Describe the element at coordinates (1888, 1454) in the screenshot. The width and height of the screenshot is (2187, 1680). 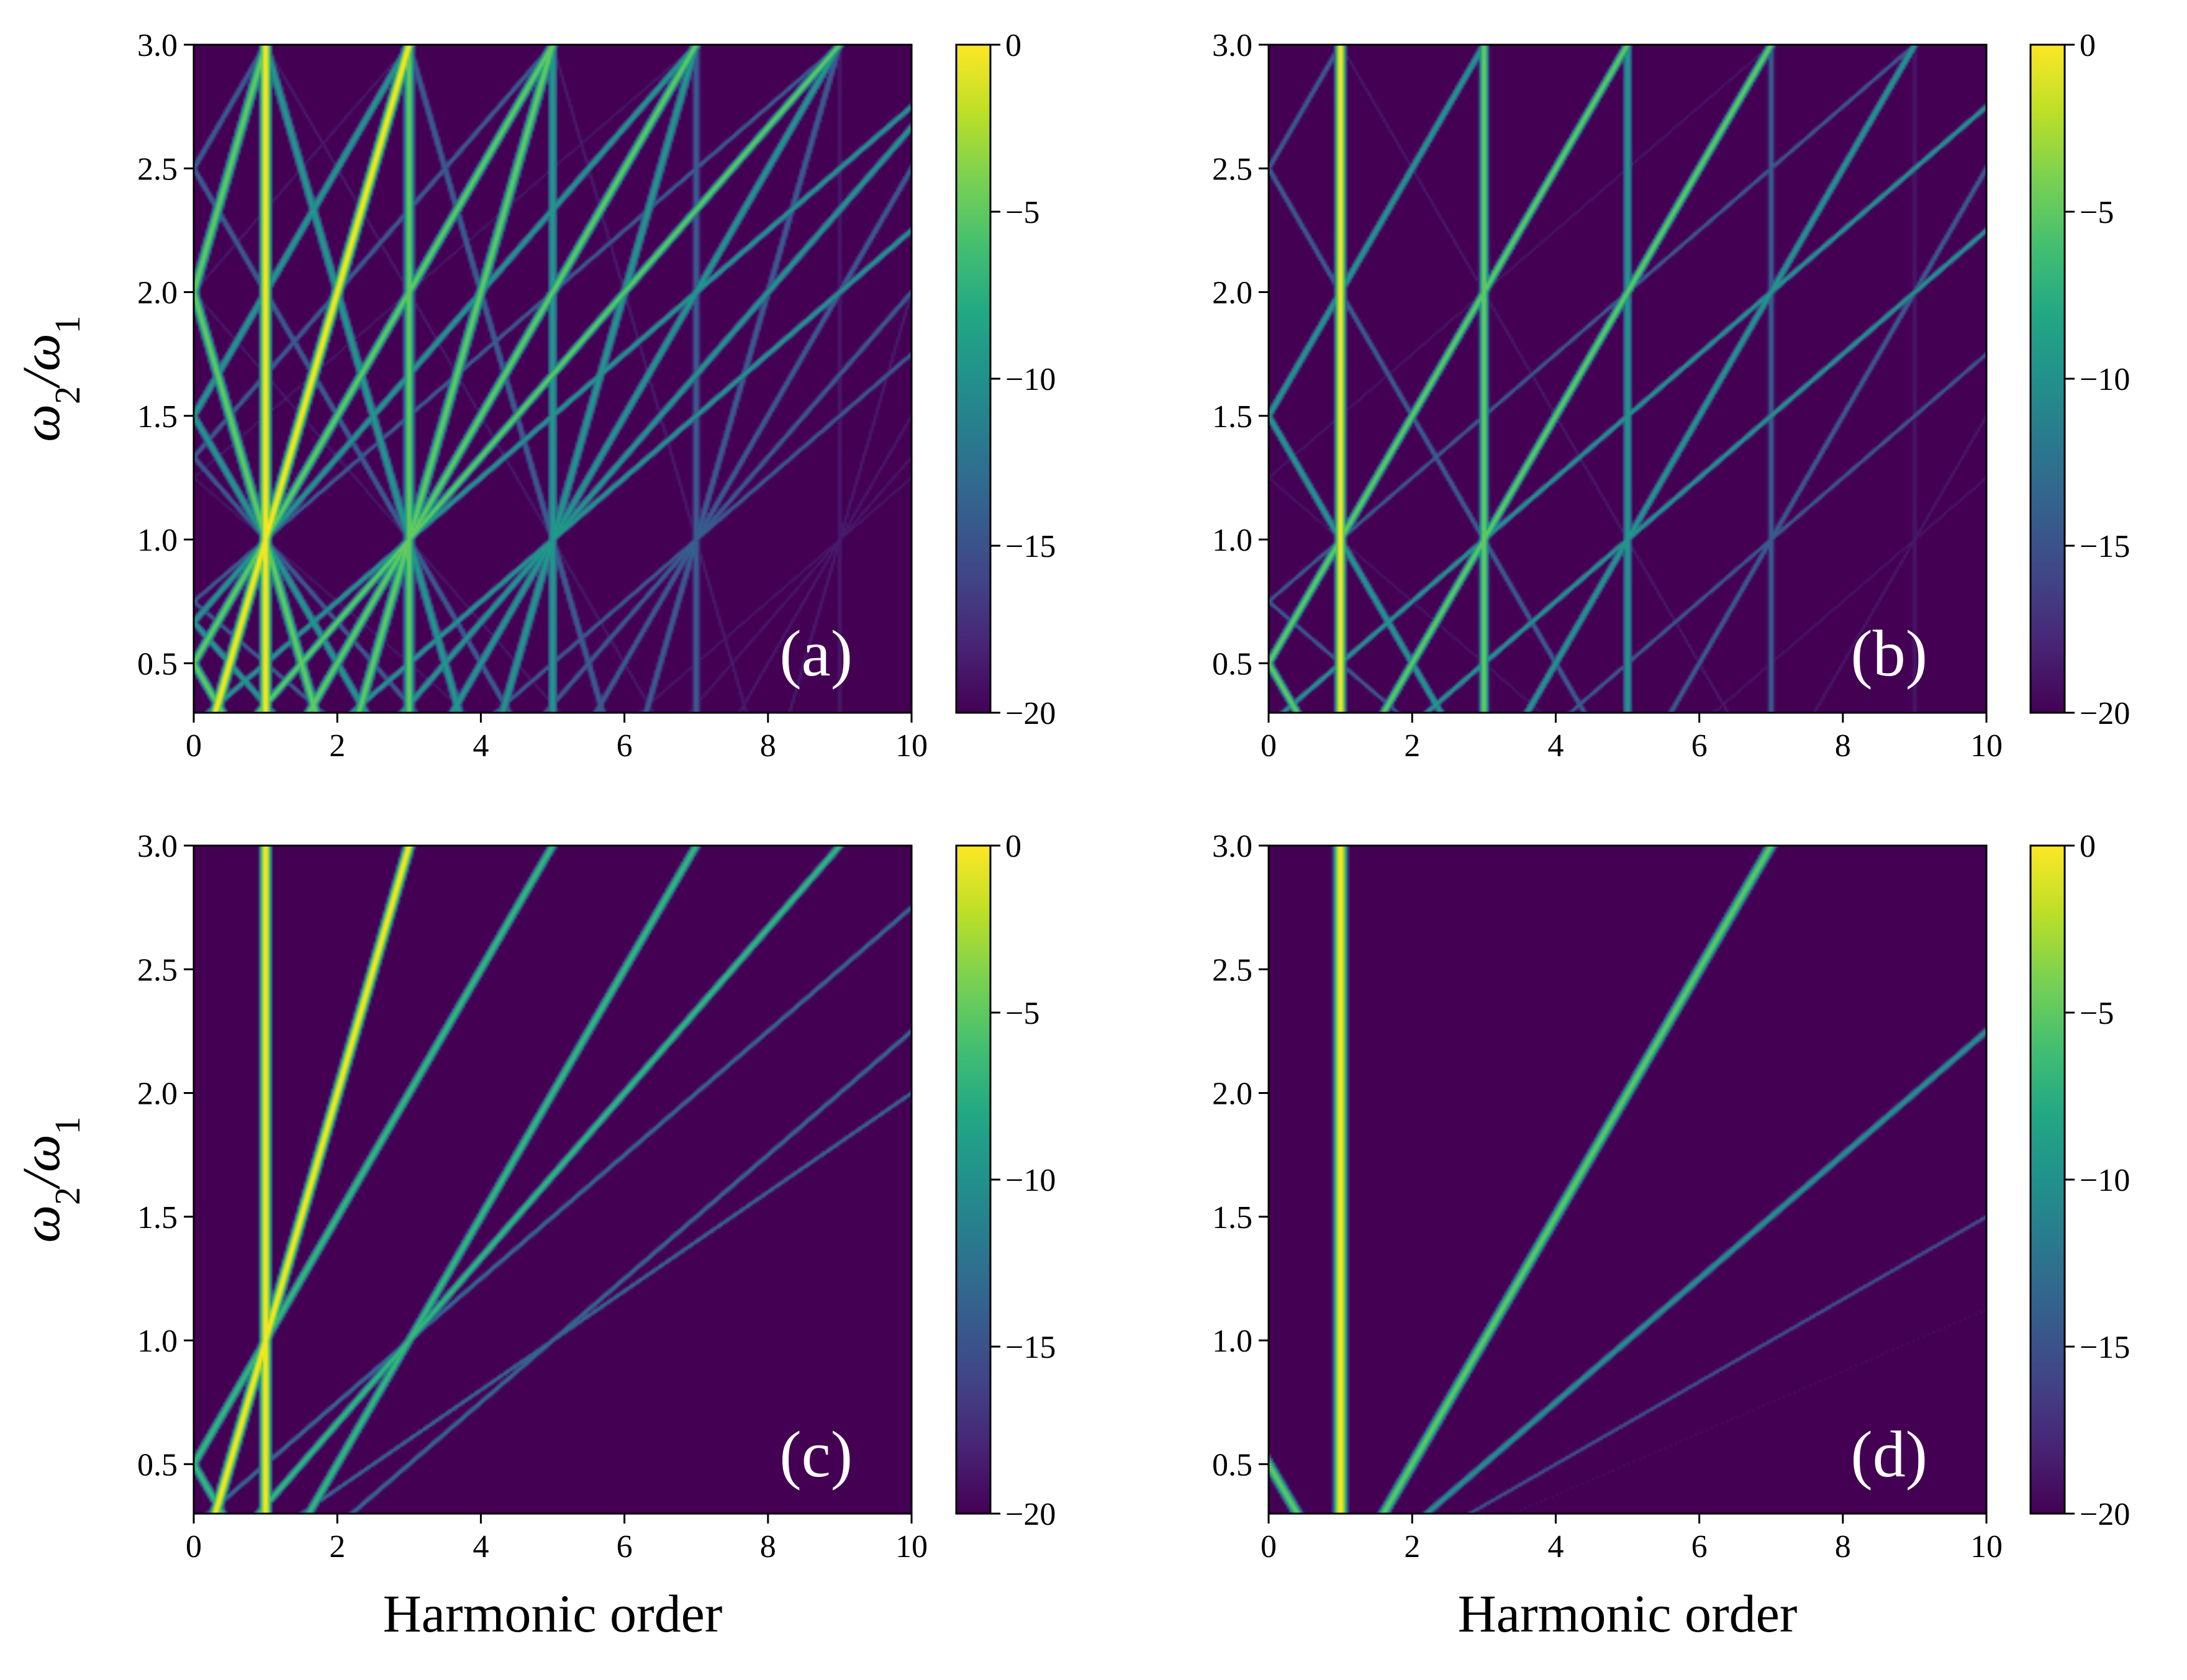
I see `panel-label: (d)` at that location.